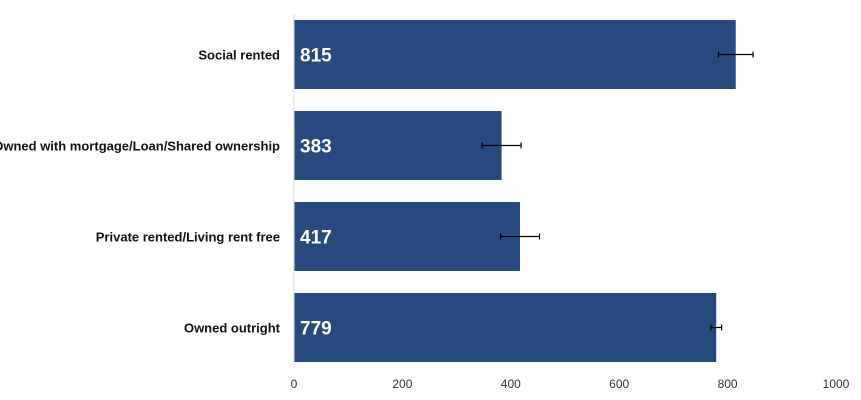  Describe the element at coordinates (515, 54) in the screenshot. I see `bar-social-rented` at that location.